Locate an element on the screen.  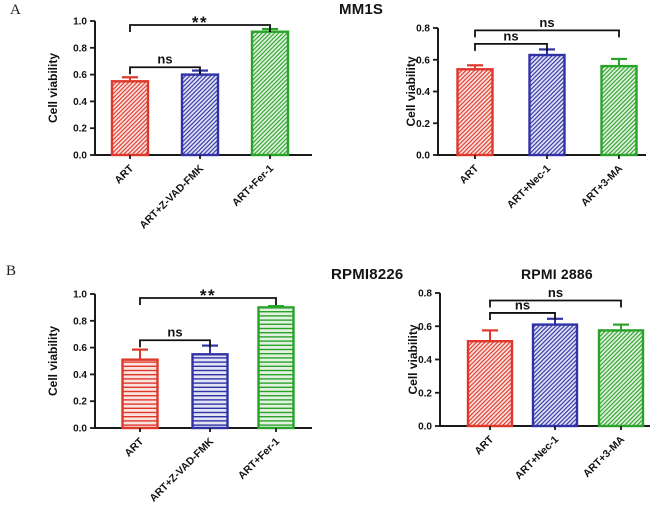
panel-a-label: A is located at coordinates (15, 10).